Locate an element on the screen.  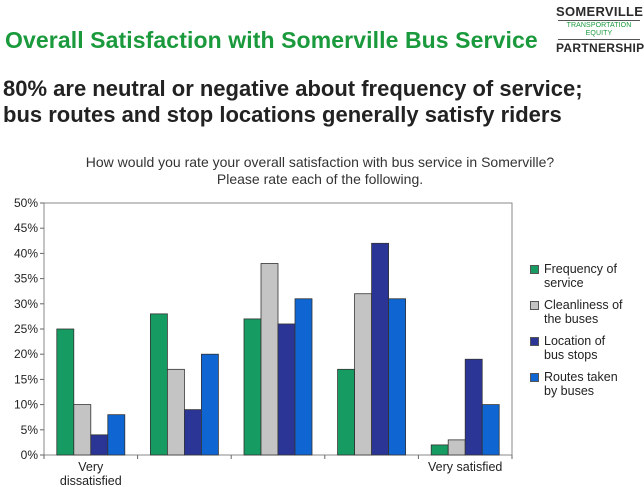
y-tick-label: 35% is located at coordinates (26, 279).